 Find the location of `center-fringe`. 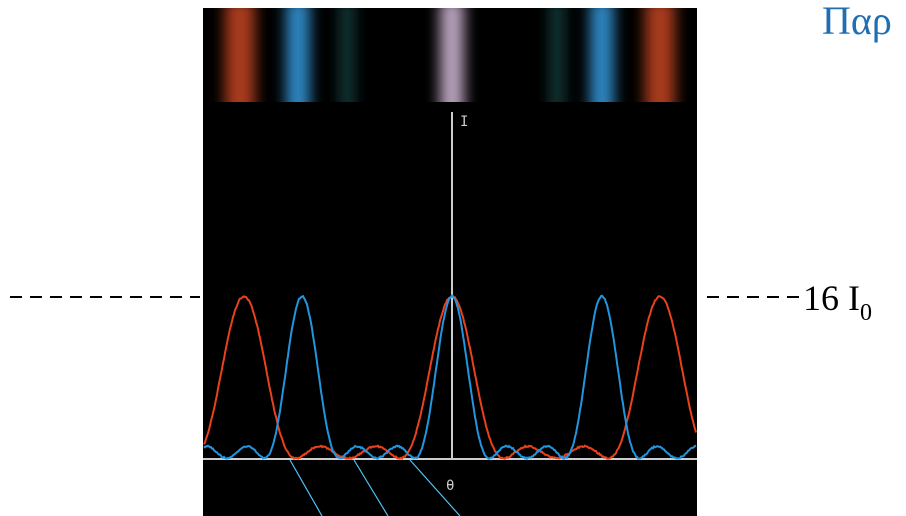

center-fringe is located at coordinates (452, 60).